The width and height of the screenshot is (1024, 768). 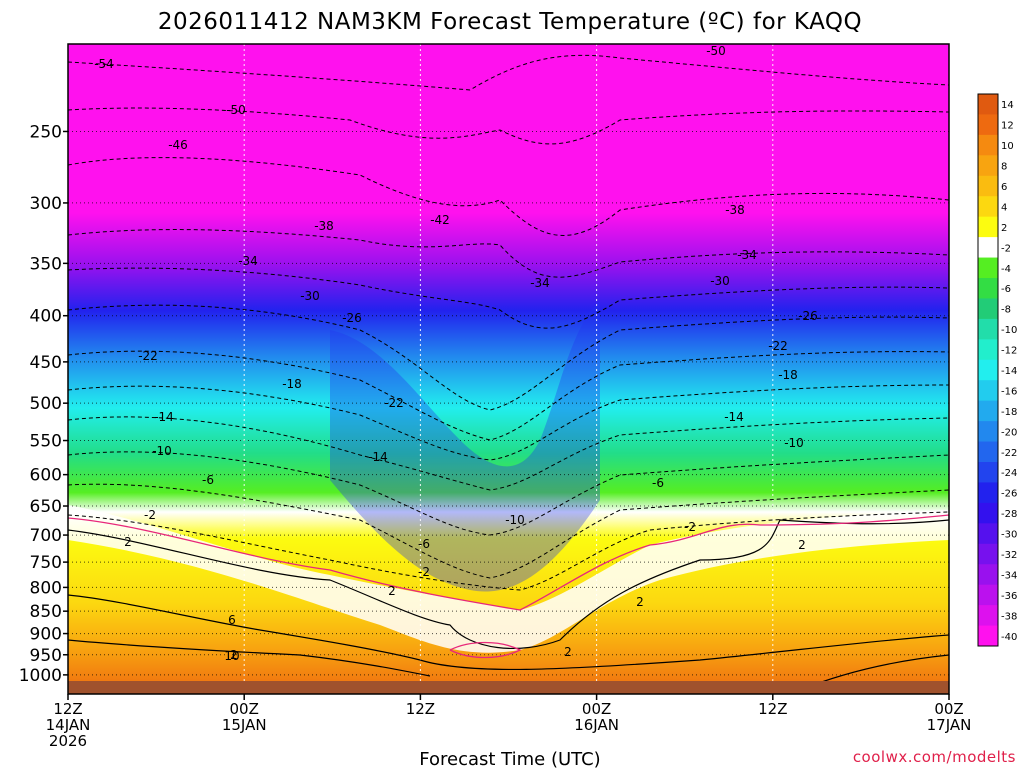 What do you see at coordinates (46, 476) in the screenshot?
I see `y-tick-label: 600` at bounding box center [46, 476].